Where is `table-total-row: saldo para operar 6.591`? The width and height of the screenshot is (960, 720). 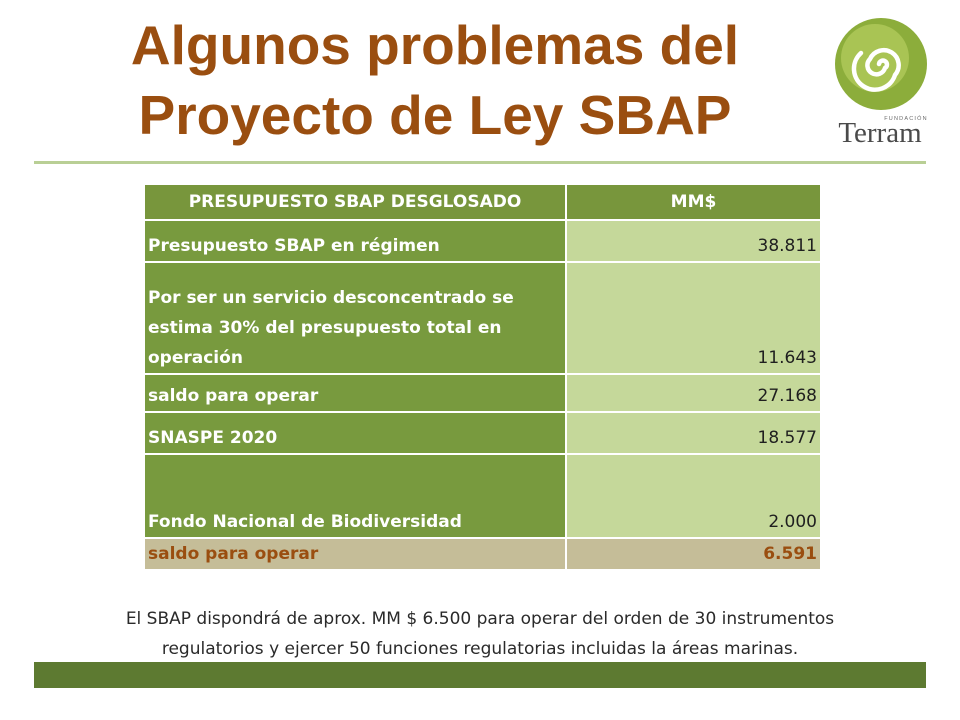
table-total-row: saldo para operar 6.591 is located at coordinates (482, 554).